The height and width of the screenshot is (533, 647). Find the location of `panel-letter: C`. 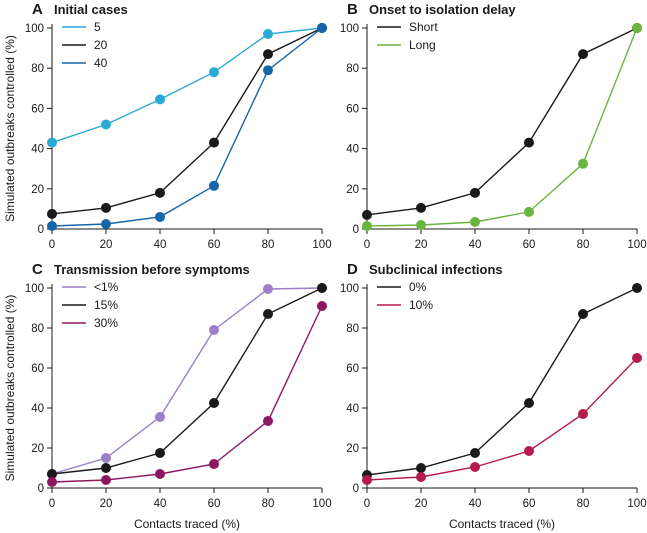

panel-letter: C is located at coordinates (37, 269).